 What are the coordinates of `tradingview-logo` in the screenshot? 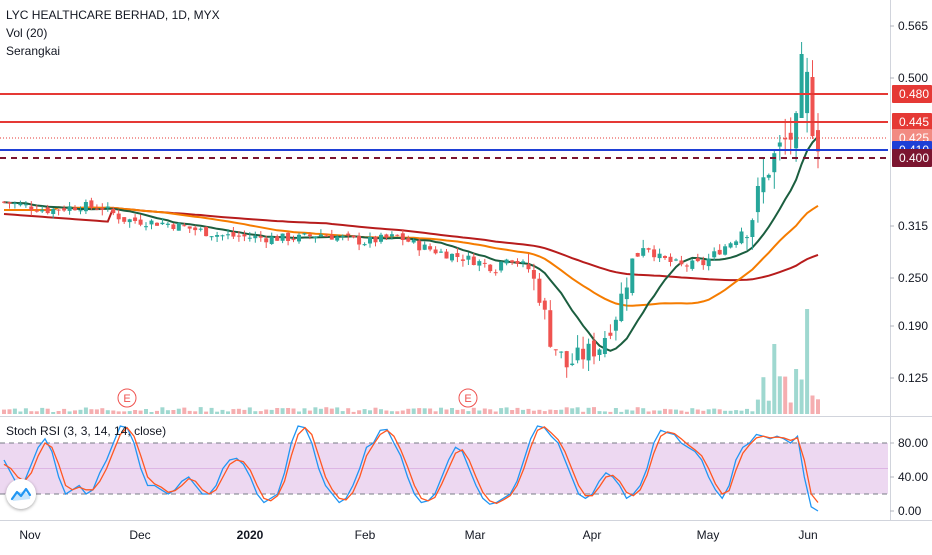 It's located at (21, 494).